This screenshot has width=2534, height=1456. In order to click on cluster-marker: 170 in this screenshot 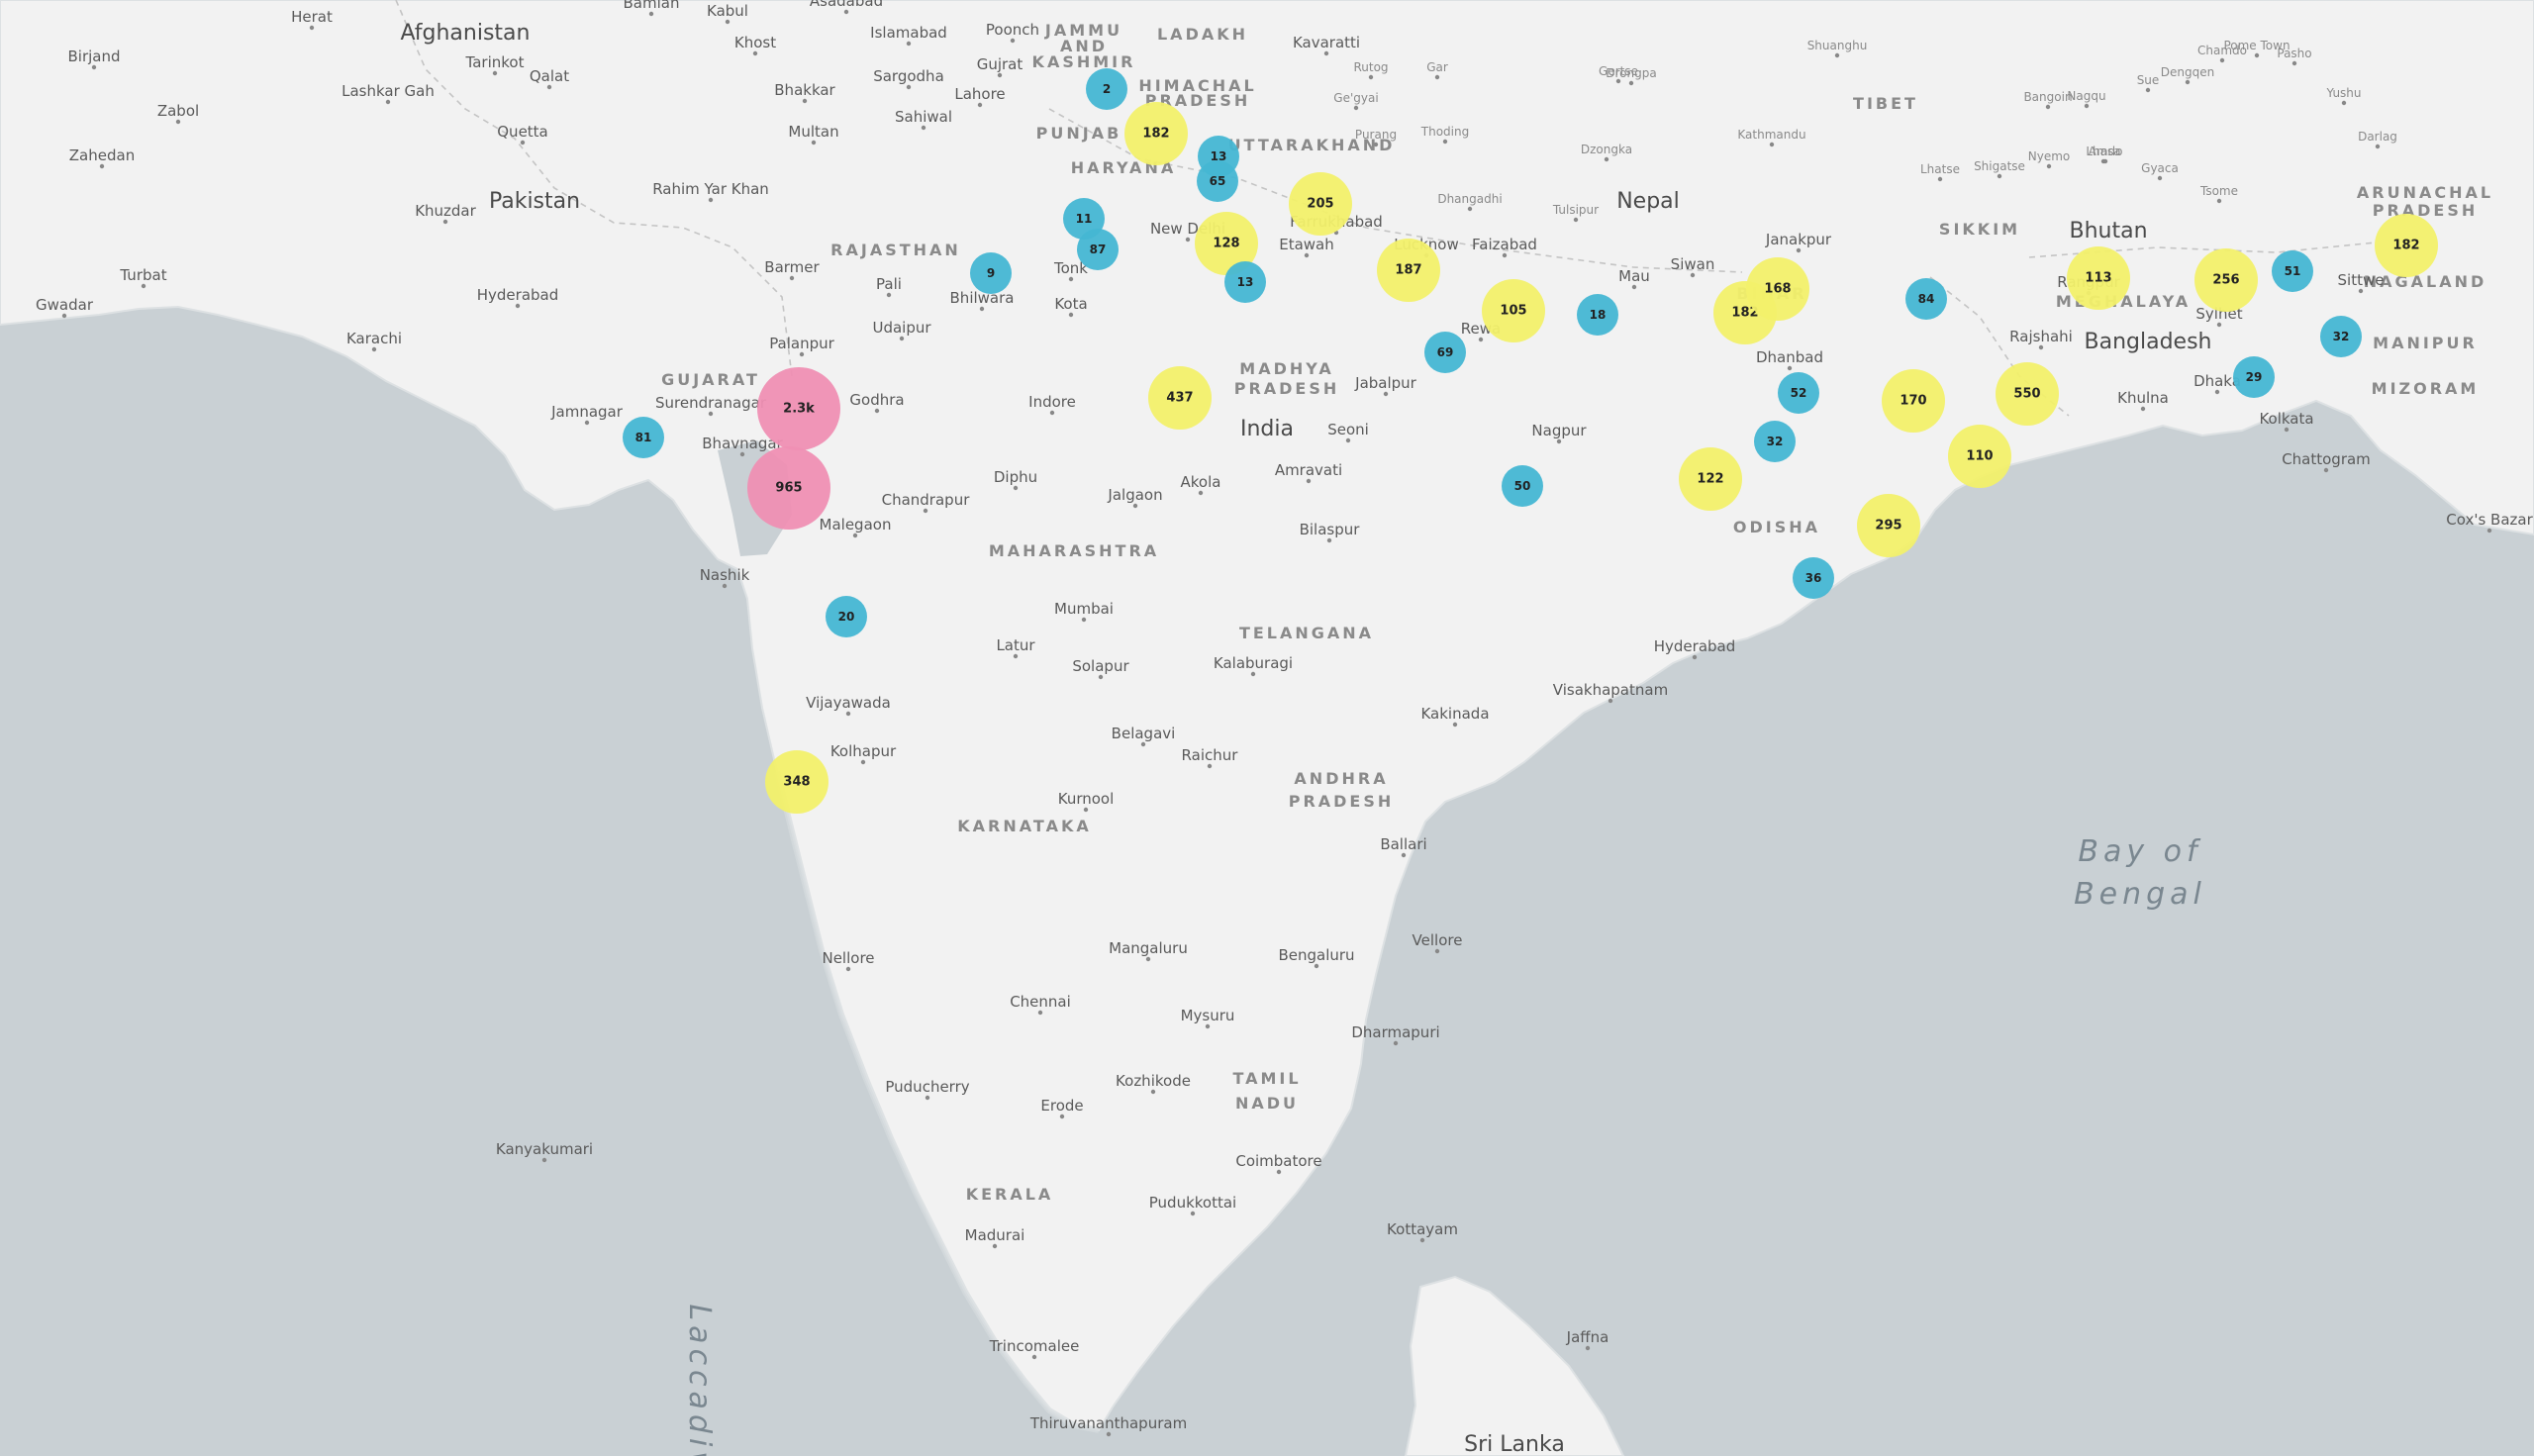, I will do `click(1913, 401)`.